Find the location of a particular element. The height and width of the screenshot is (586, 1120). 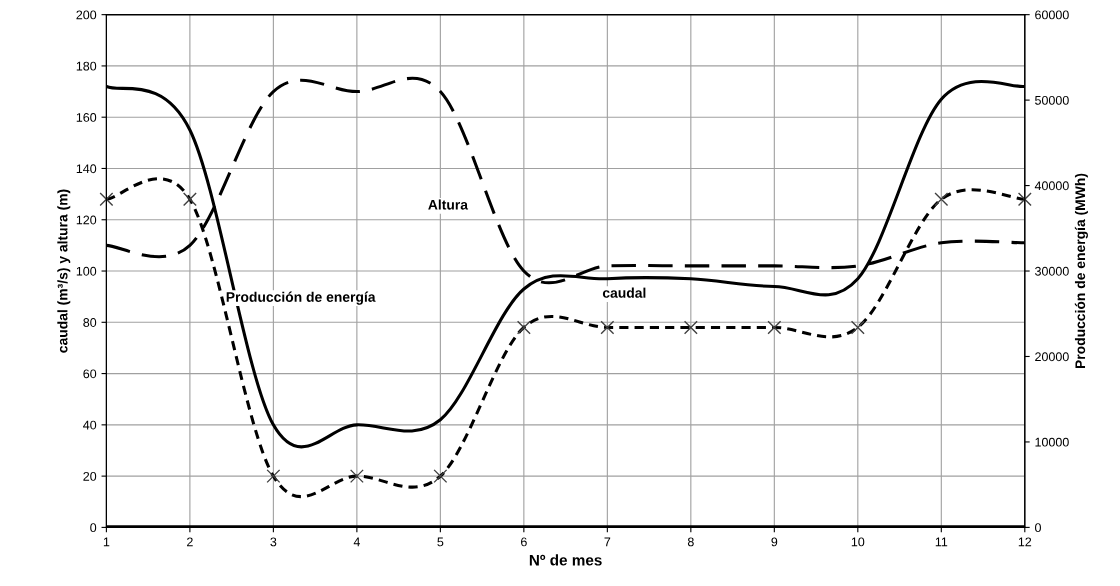

y-tick-label: 40 is located at coordinates (90, 425).